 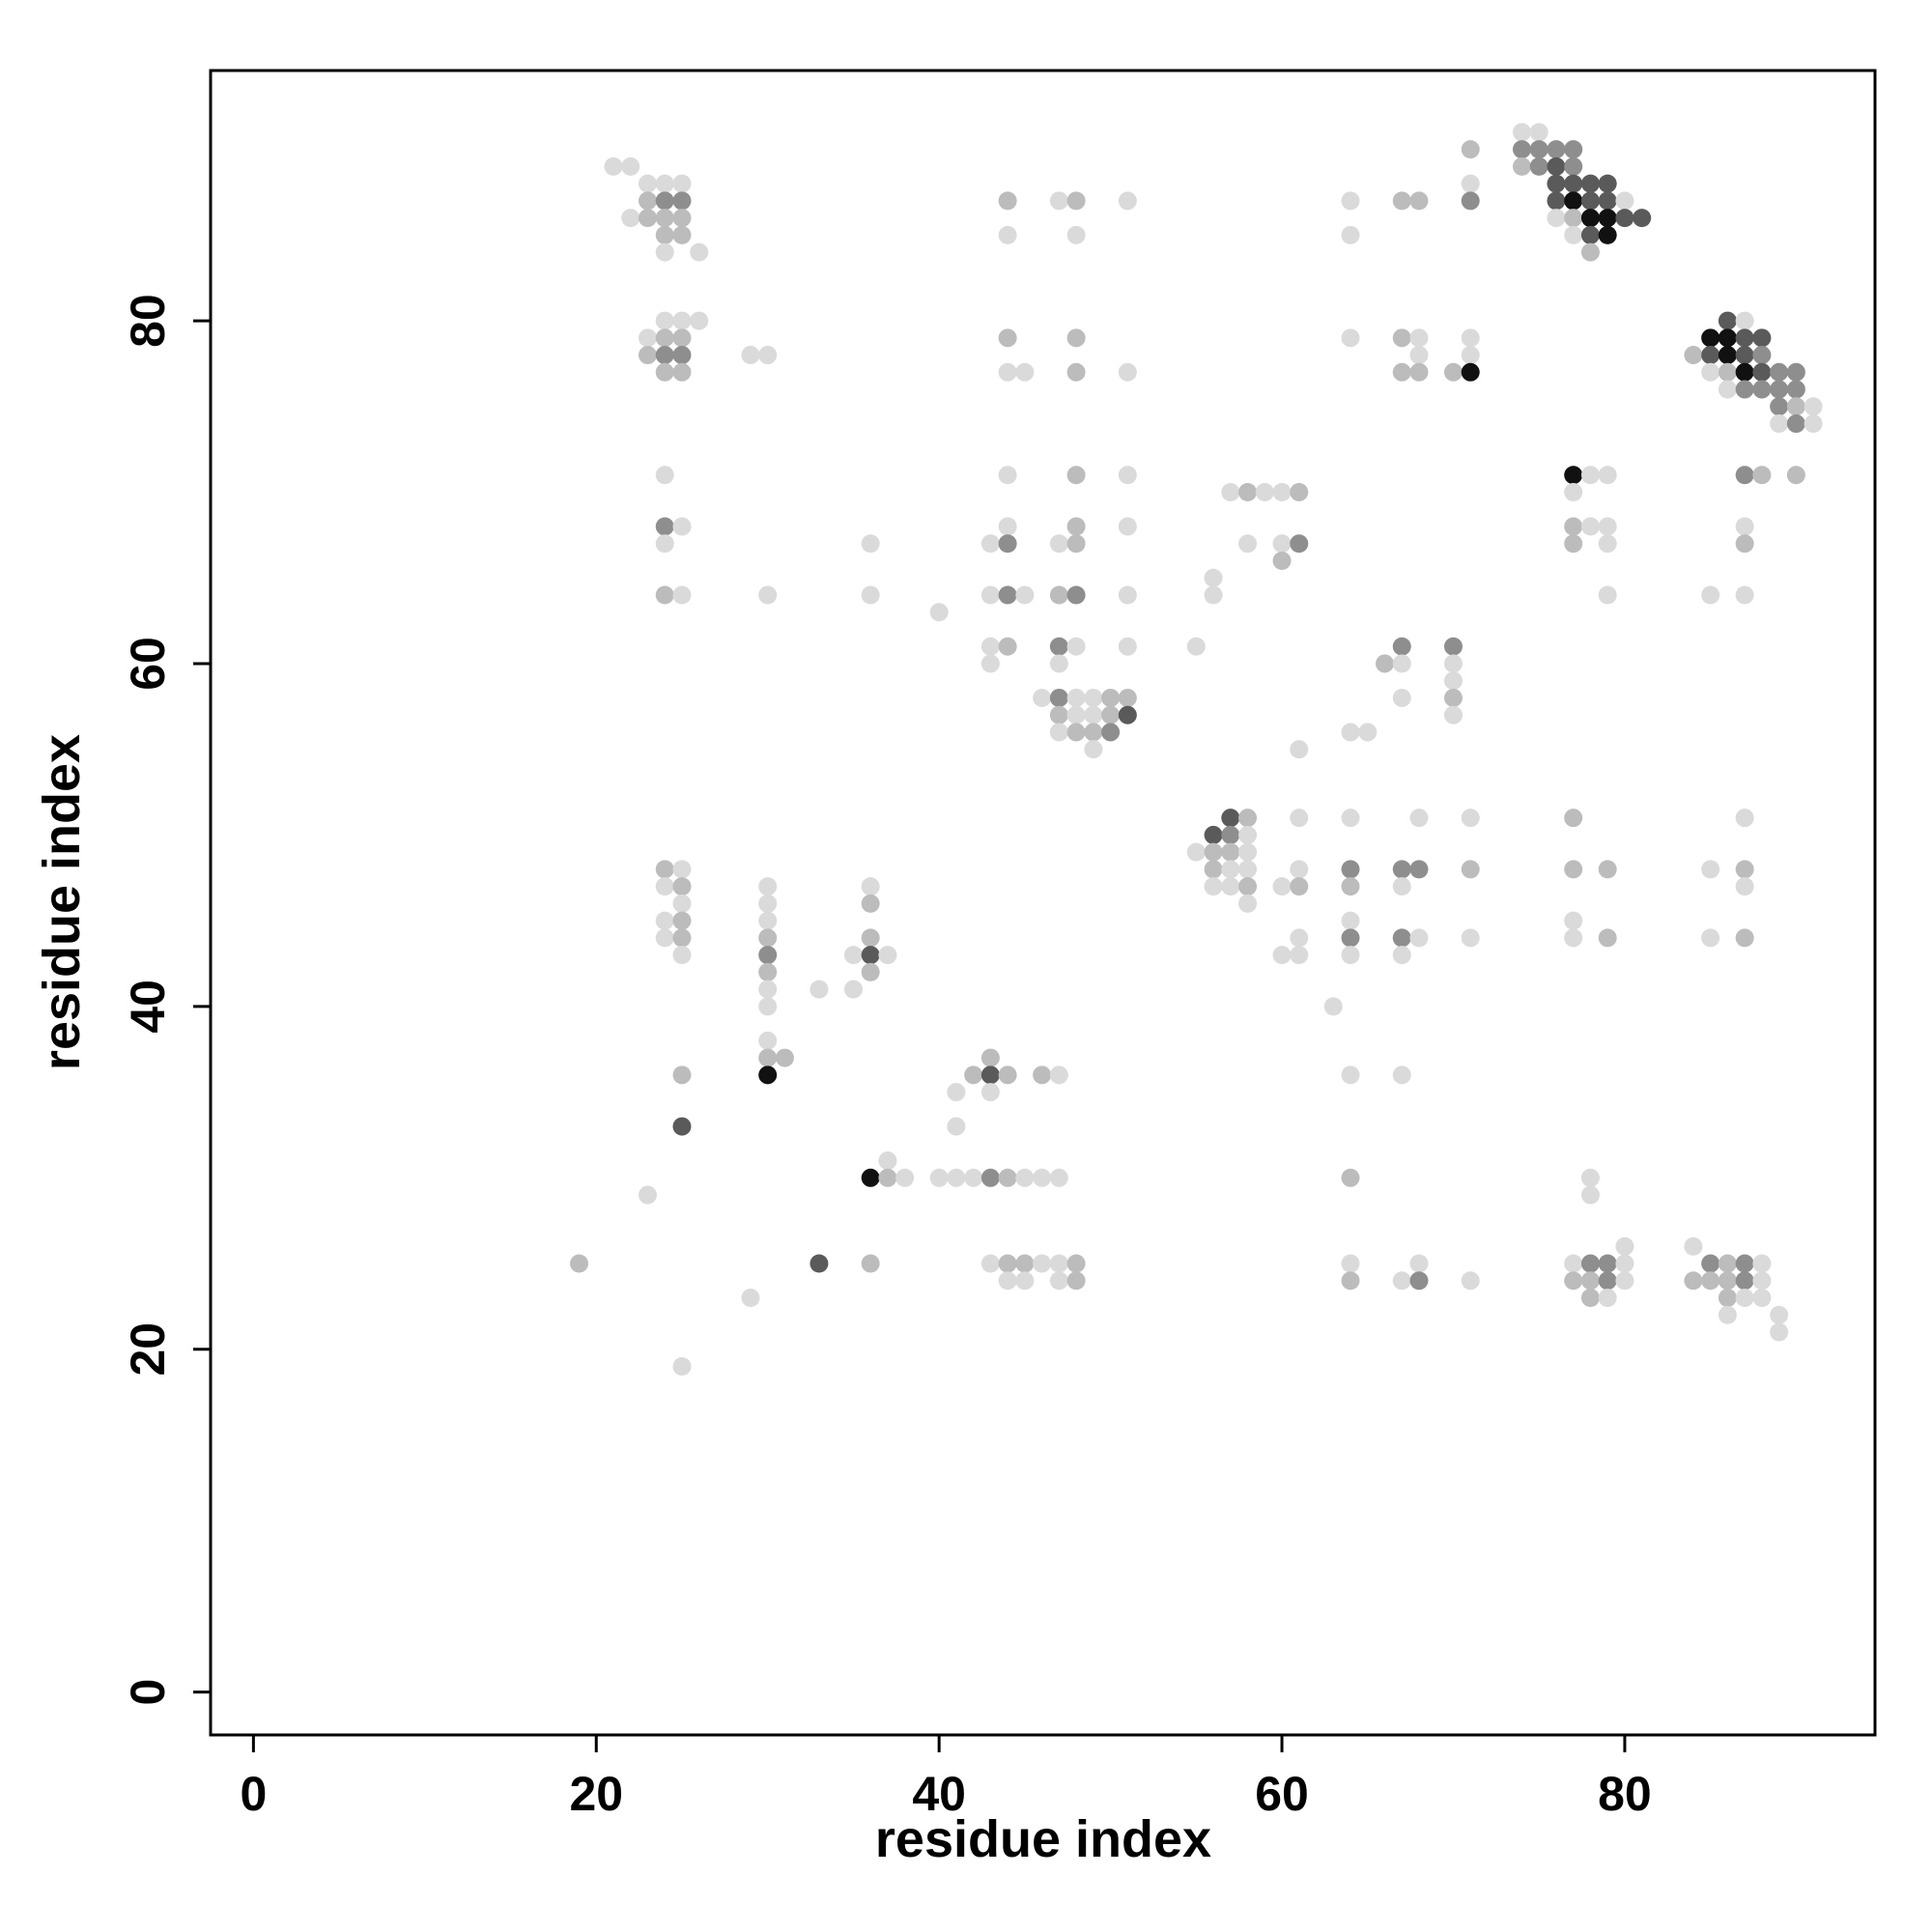 What do you see at coordinates (596, 1794) in the screenshot?
I see `x-tick-label: 20` at bounding box center [596, 1794].